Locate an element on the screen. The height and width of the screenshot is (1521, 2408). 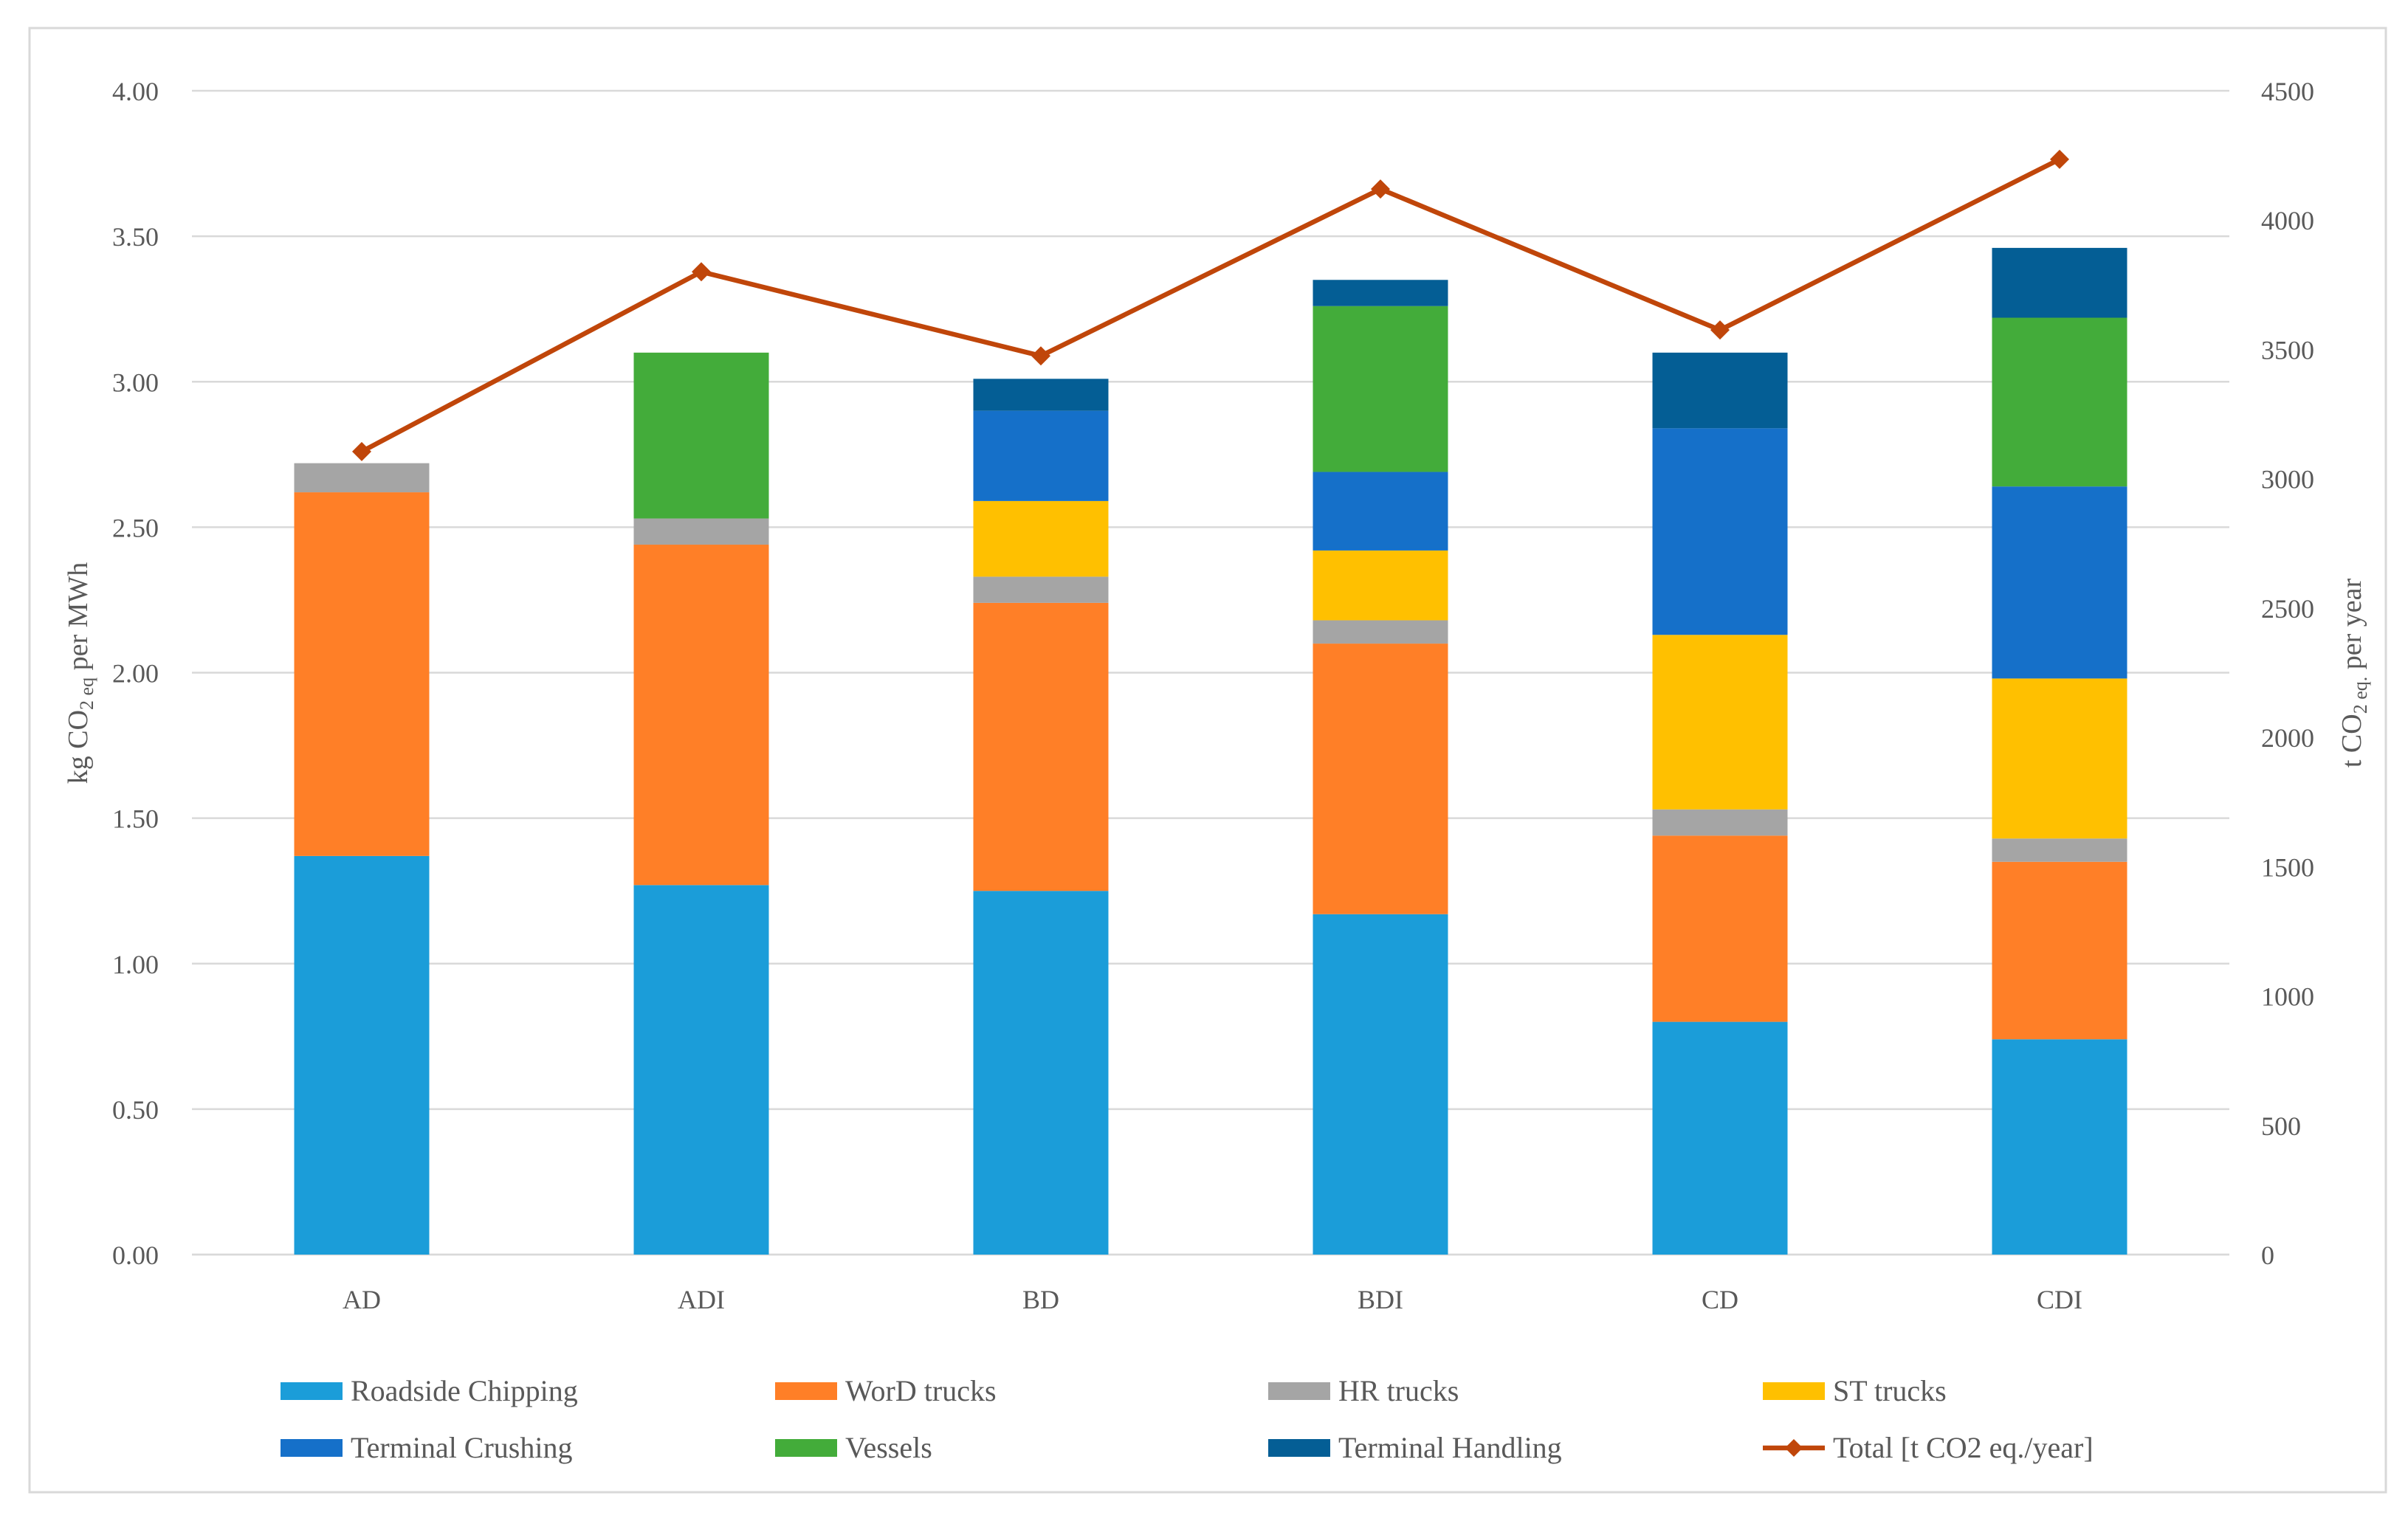
legend-label: Terminal Crushing is located at coordinates (462, 1447).